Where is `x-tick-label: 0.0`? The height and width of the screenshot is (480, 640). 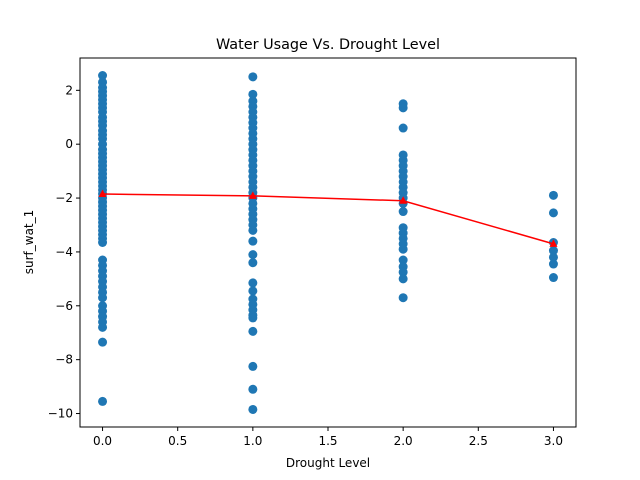
x-tick-label: 0.0 is located at coordinates (102, 441).